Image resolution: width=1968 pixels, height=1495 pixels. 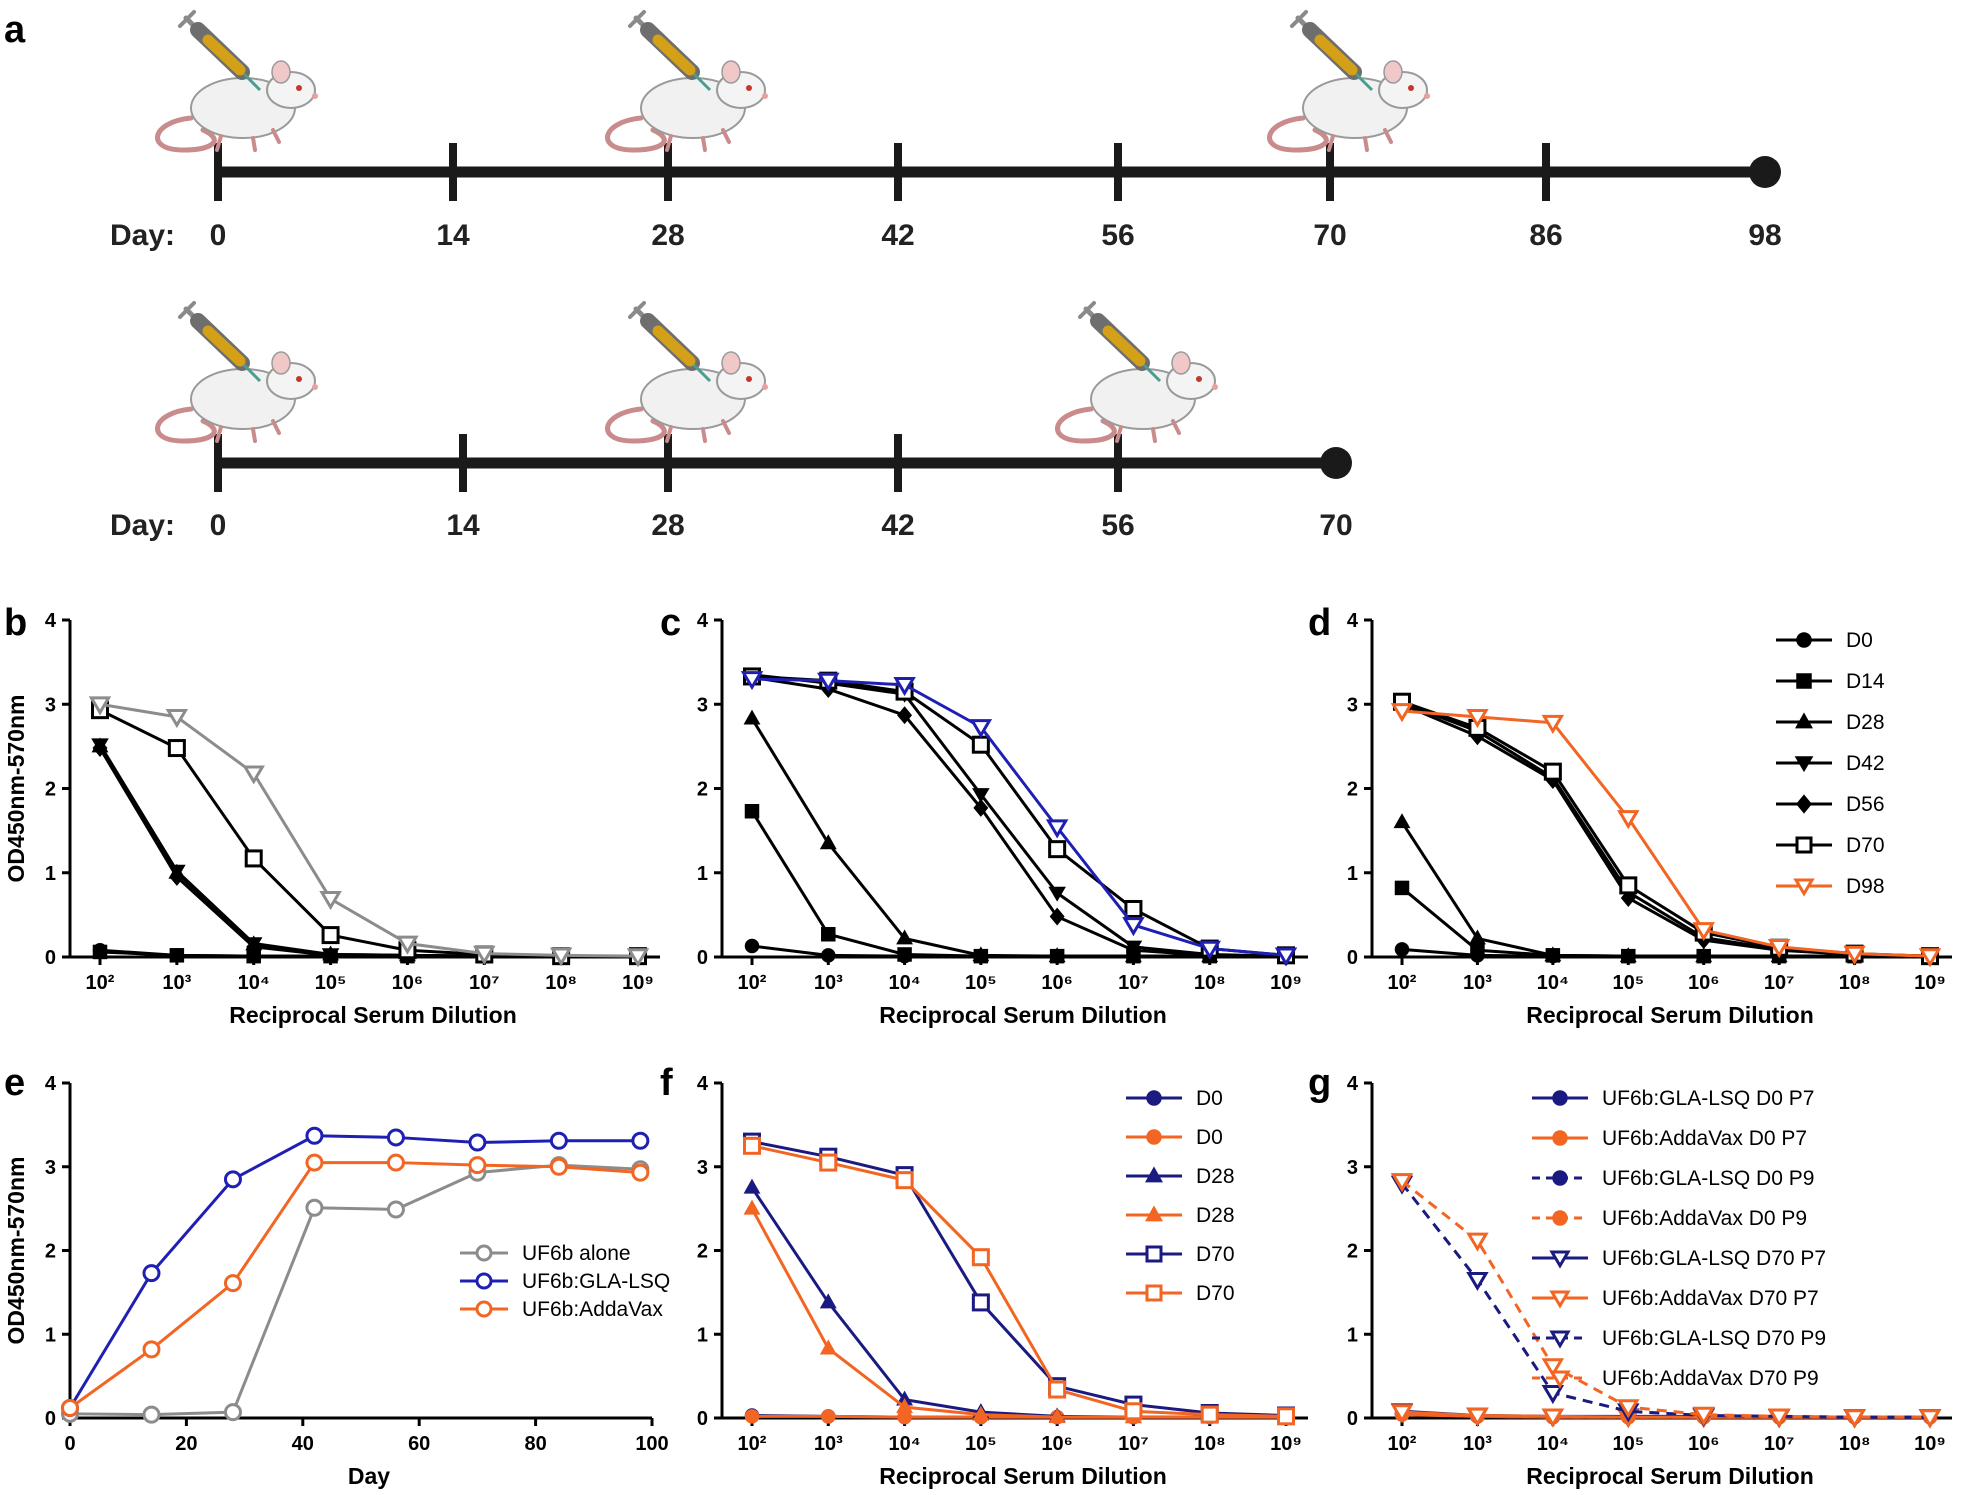 I want to click on timeline-day-42: 42, so click(x=897, y=235).